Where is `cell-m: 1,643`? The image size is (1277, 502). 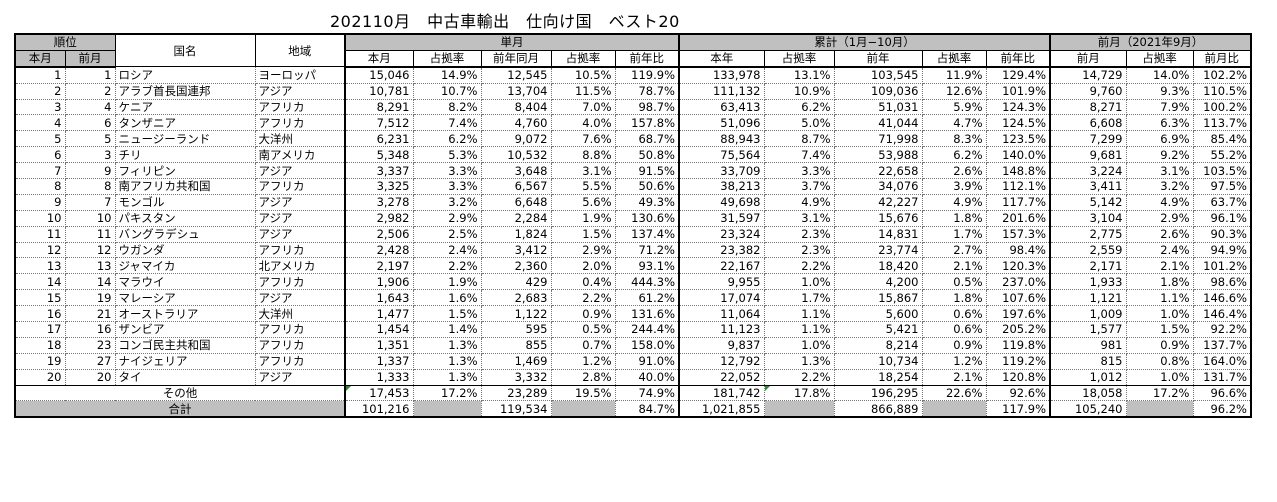 cell-m: 1,643 is located at coordinates (379, 298).